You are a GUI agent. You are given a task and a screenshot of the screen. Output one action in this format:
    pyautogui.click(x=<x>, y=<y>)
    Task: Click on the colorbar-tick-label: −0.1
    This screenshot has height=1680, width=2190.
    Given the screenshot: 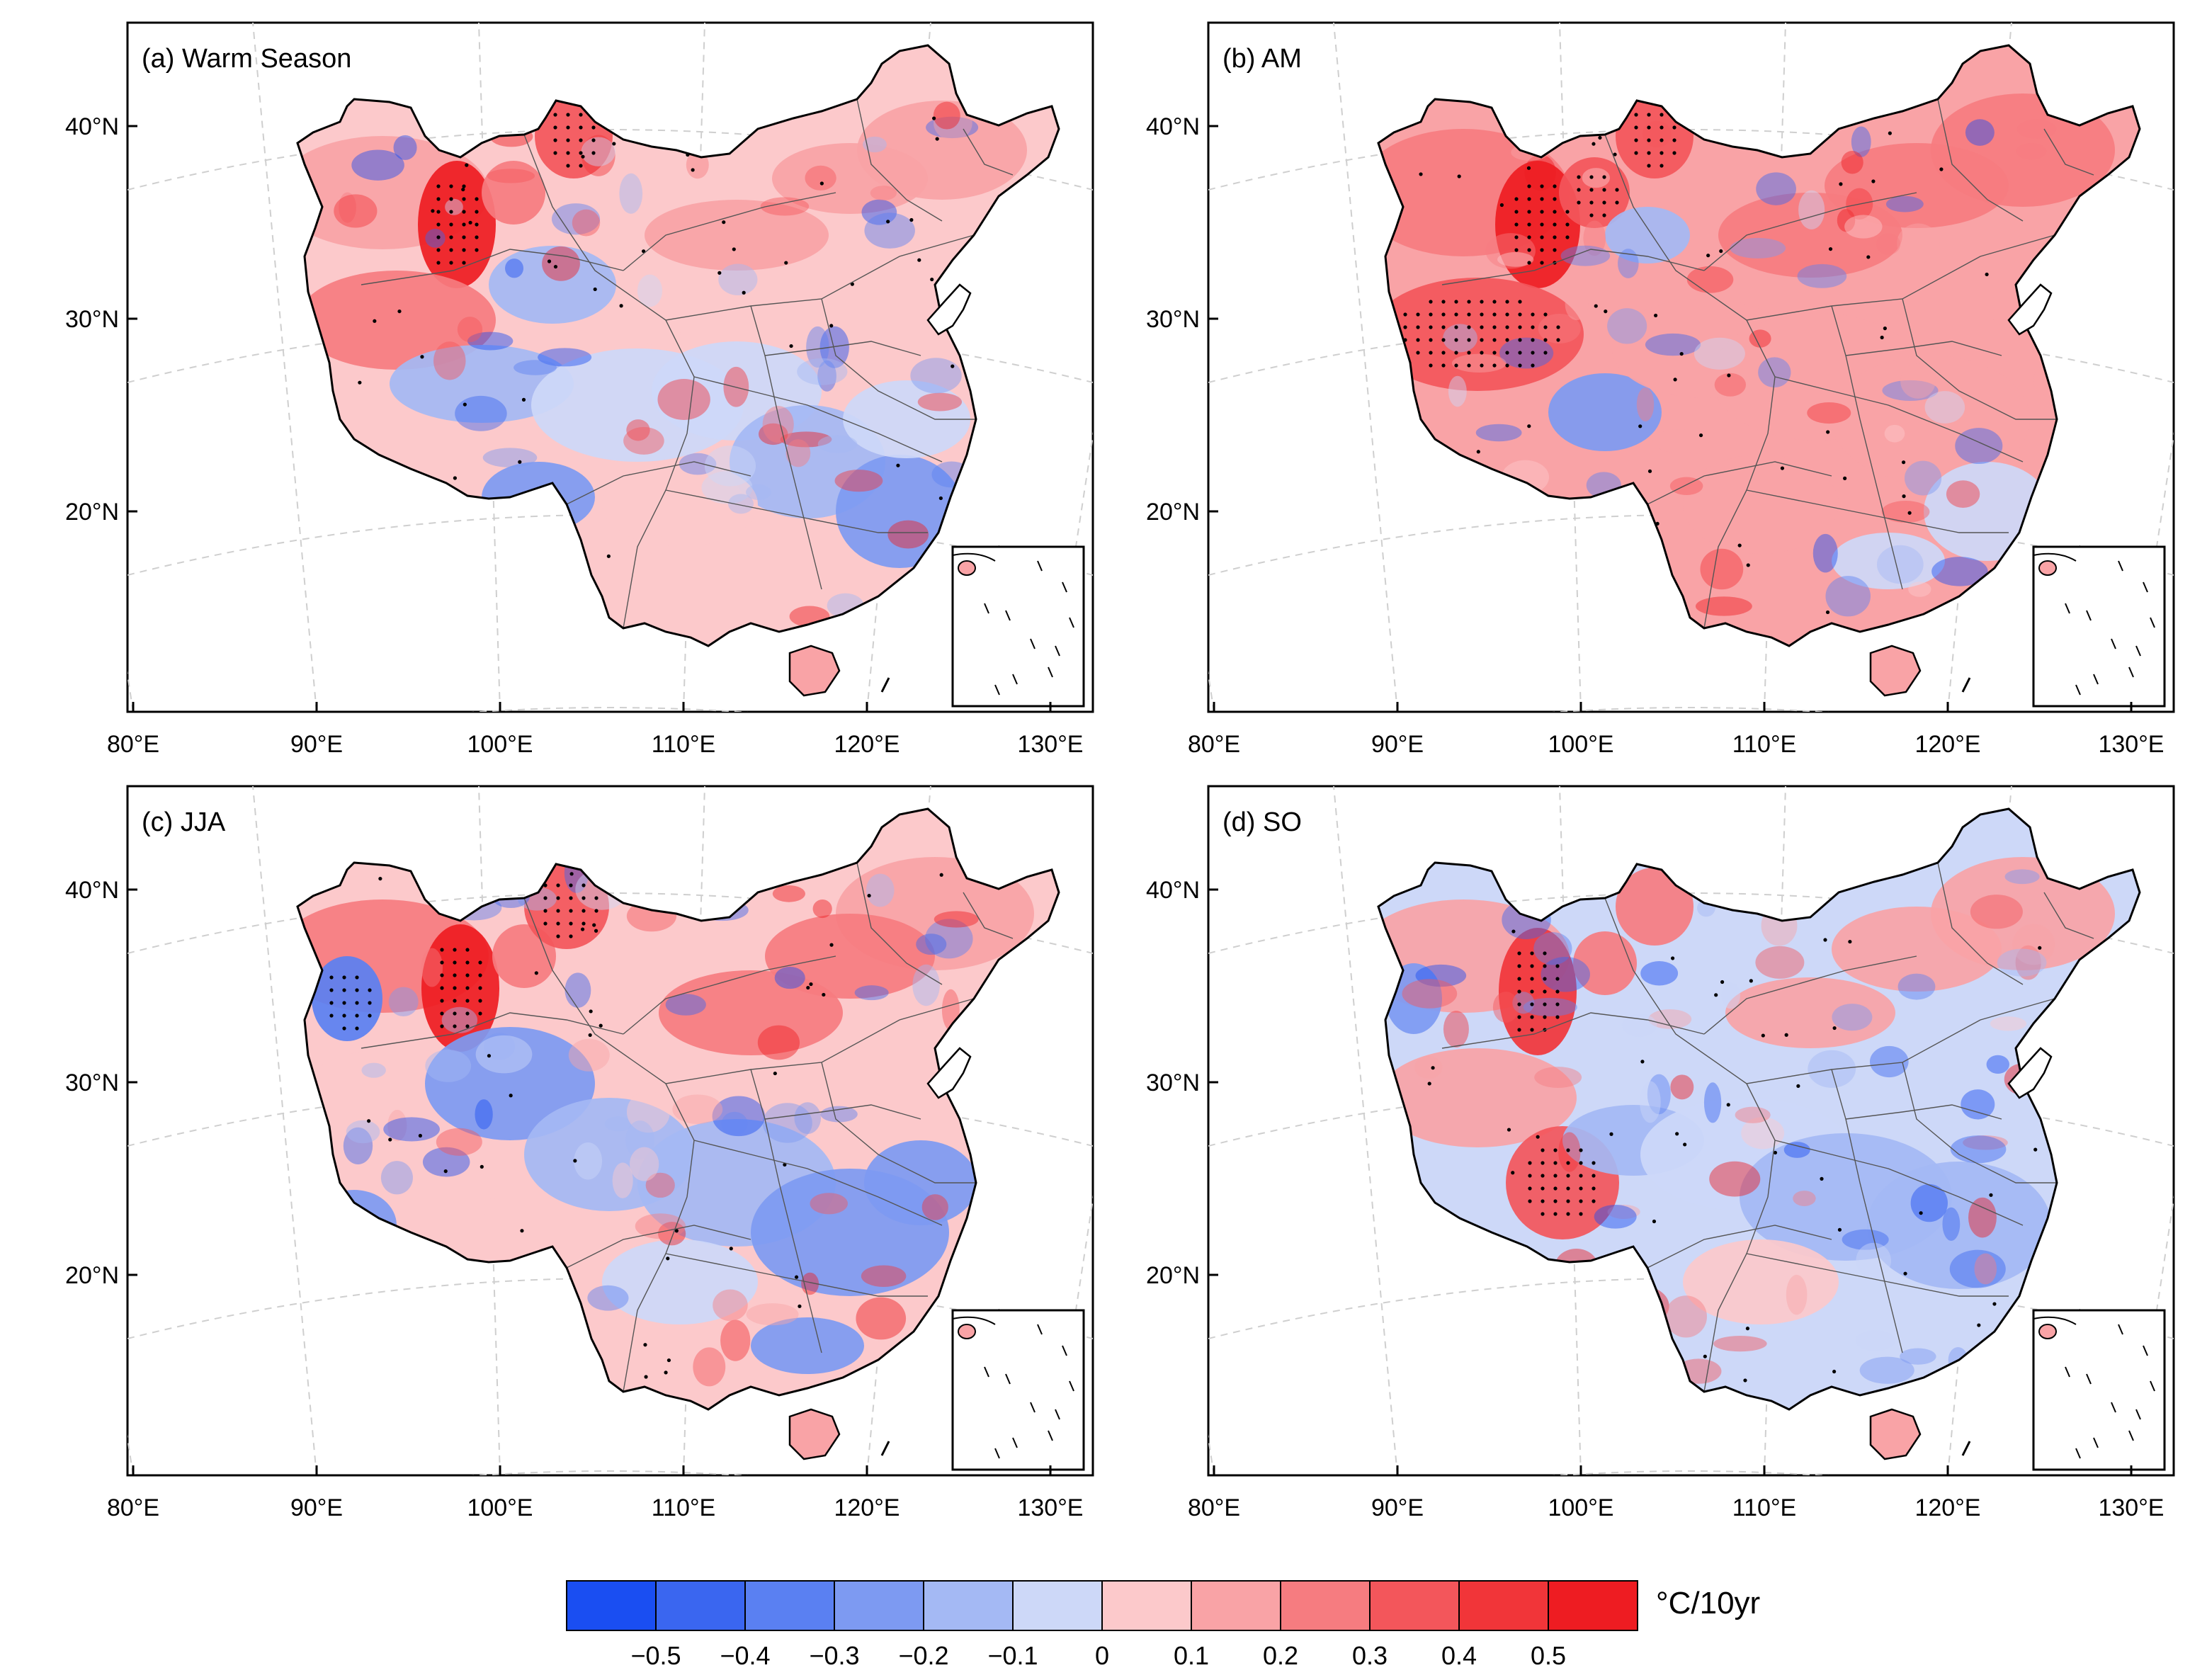 What is the action you would take?
    pyautogui.click(x=1012, y=1655)
    